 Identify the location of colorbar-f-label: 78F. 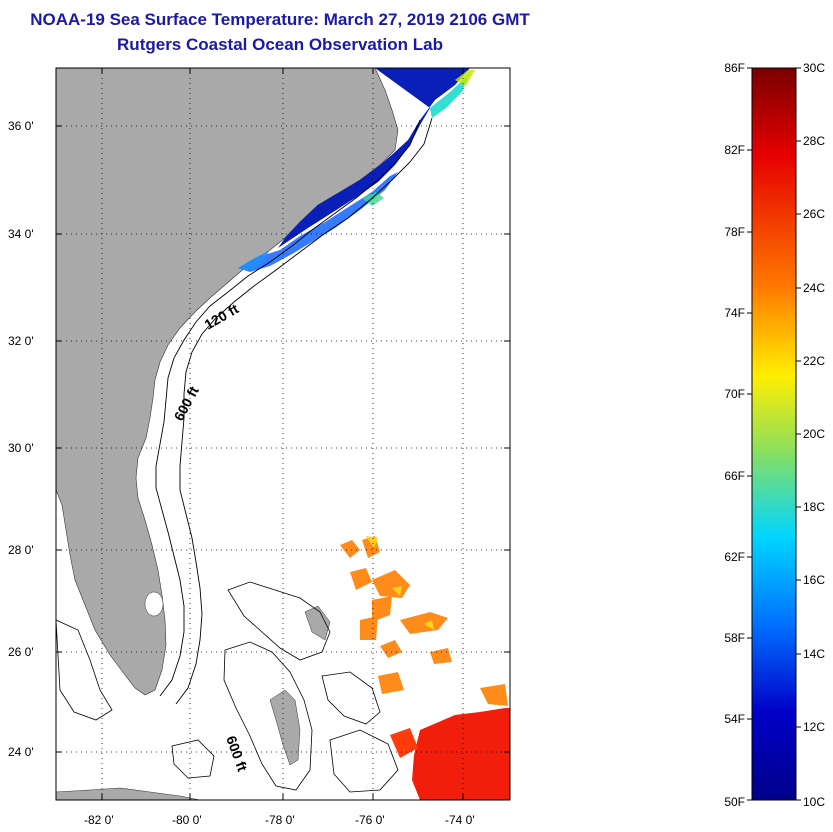
(734, 232).